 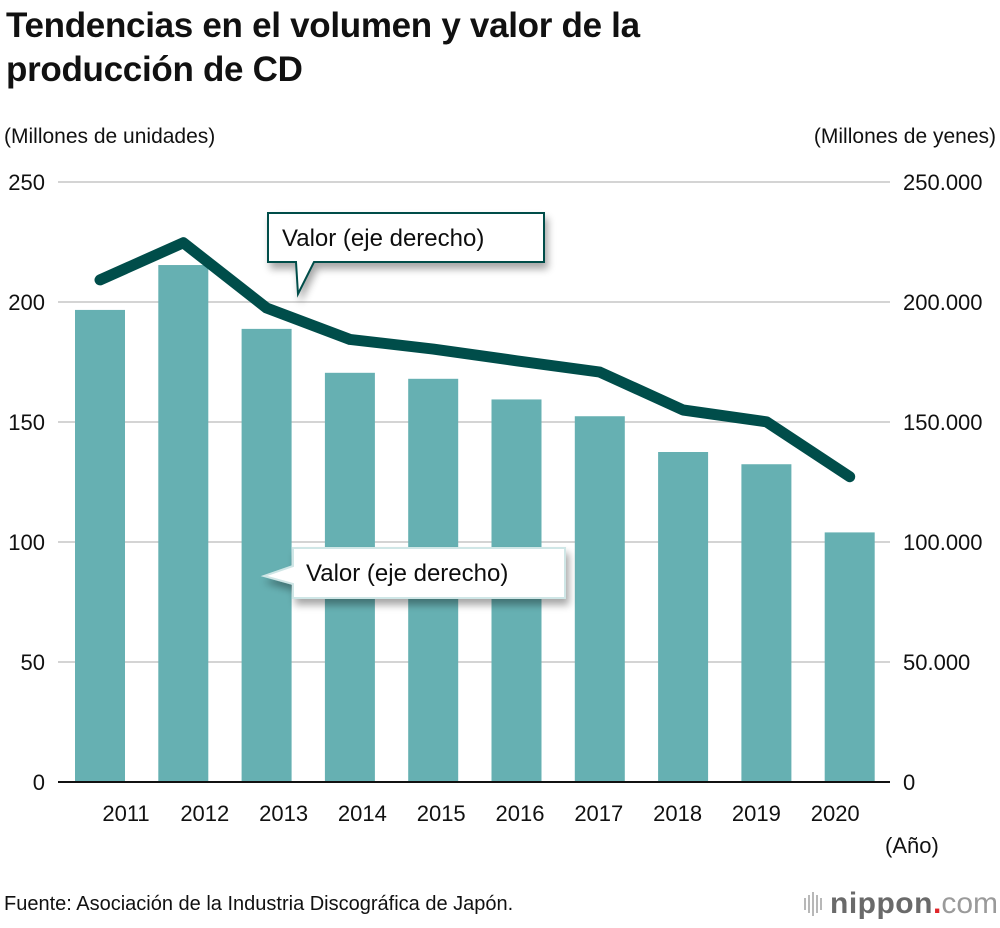 I want to click on right-tick-label: 150.000, so click(x=943, y=422).